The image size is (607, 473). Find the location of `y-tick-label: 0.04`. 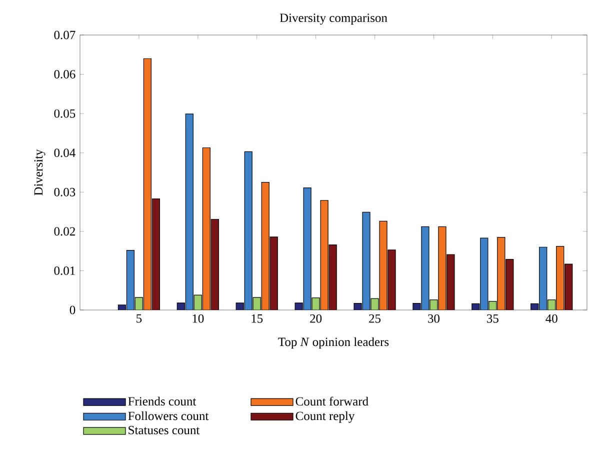

y-tick-label: 0.04 is located at coordinates (65, 153).